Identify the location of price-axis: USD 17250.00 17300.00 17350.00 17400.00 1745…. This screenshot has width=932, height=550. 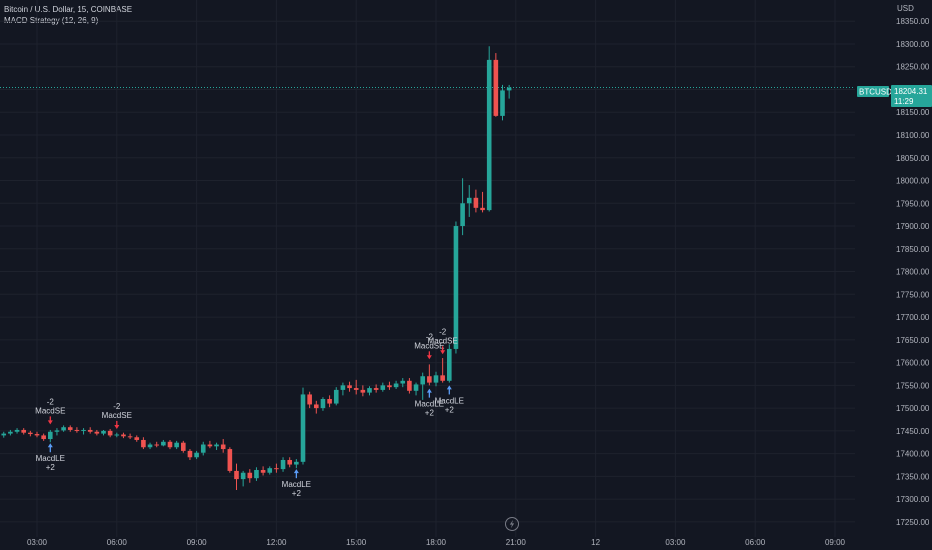
(913, 265).